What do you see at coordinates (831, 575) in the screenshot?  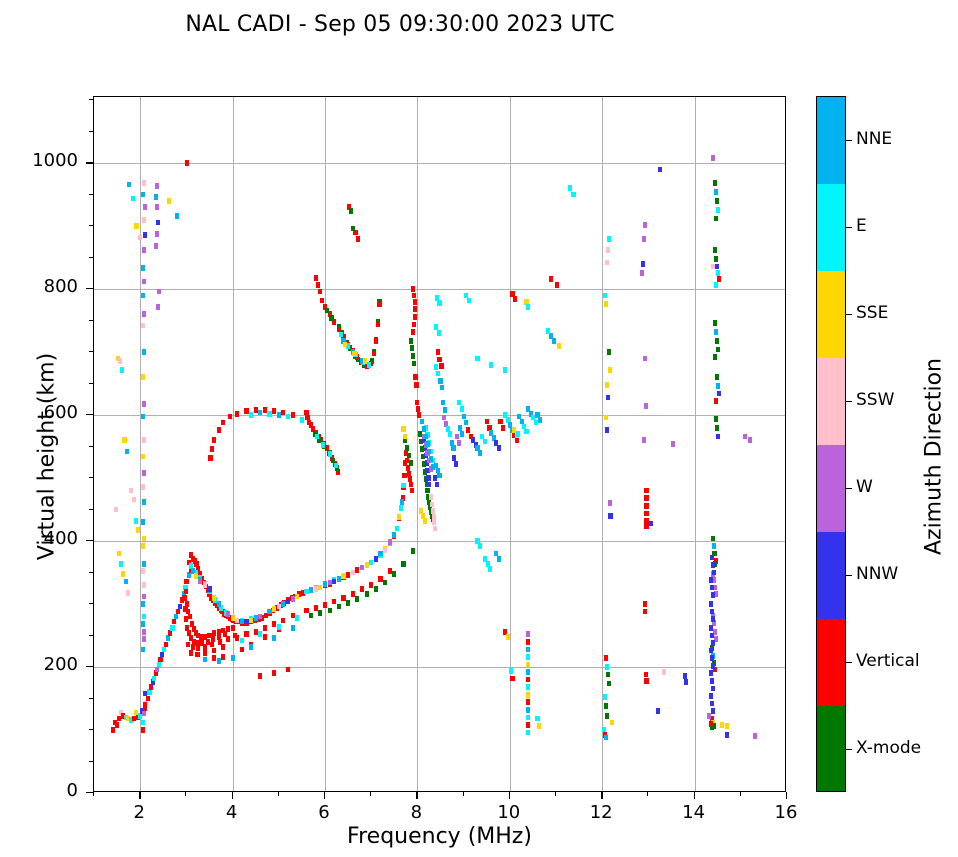 I see `colorbar-band-nnw` at bounding box center [831, 575].